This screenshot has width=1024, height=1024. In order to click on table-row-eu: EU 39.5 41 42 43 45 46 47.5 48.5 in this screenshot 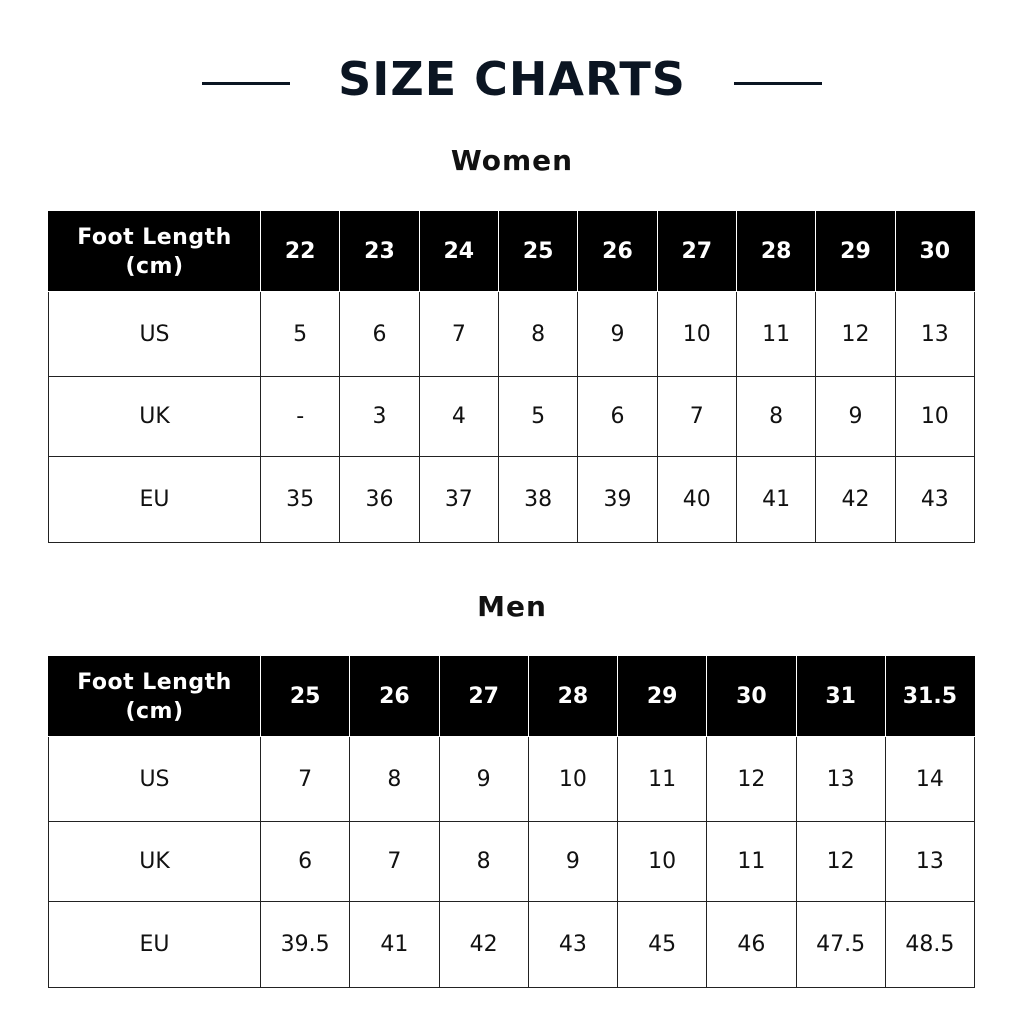, I will do `click(512, 944)`.